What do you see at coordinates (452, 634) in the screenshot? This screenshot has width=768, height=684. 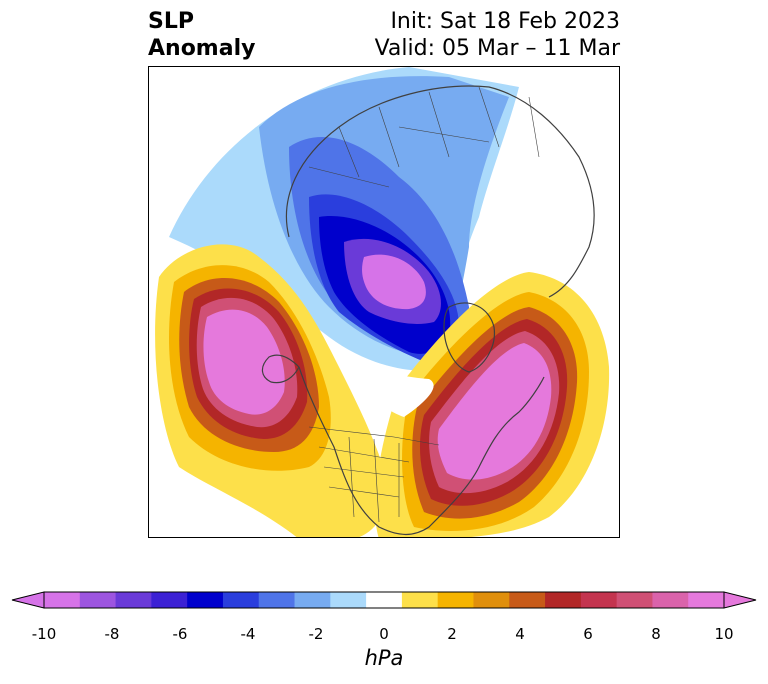 I see `colorbar-tick-label: 2` at bounding box center [452, 634].